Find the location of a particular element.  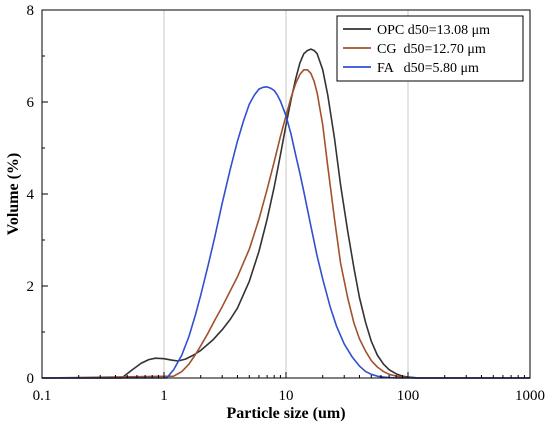

x-axis-title: Particle size (um) is located at coordinates (285, 413).